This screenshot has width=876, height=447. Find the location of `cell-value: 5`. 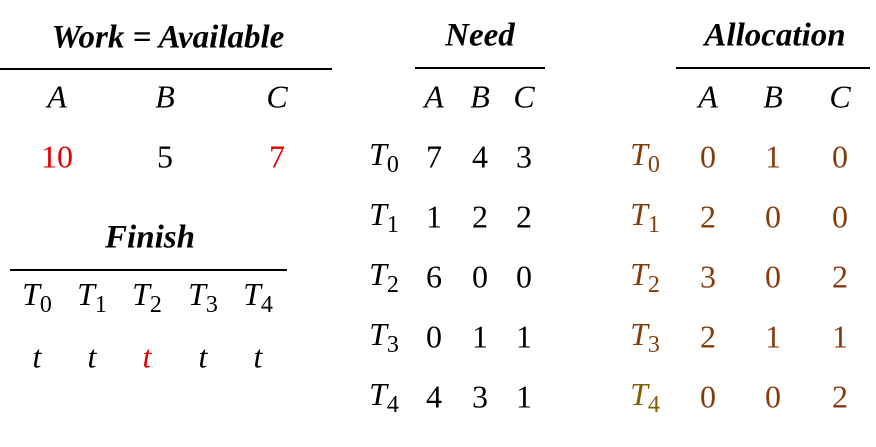

cell-value: 5 is located at coordinates (165, 156).